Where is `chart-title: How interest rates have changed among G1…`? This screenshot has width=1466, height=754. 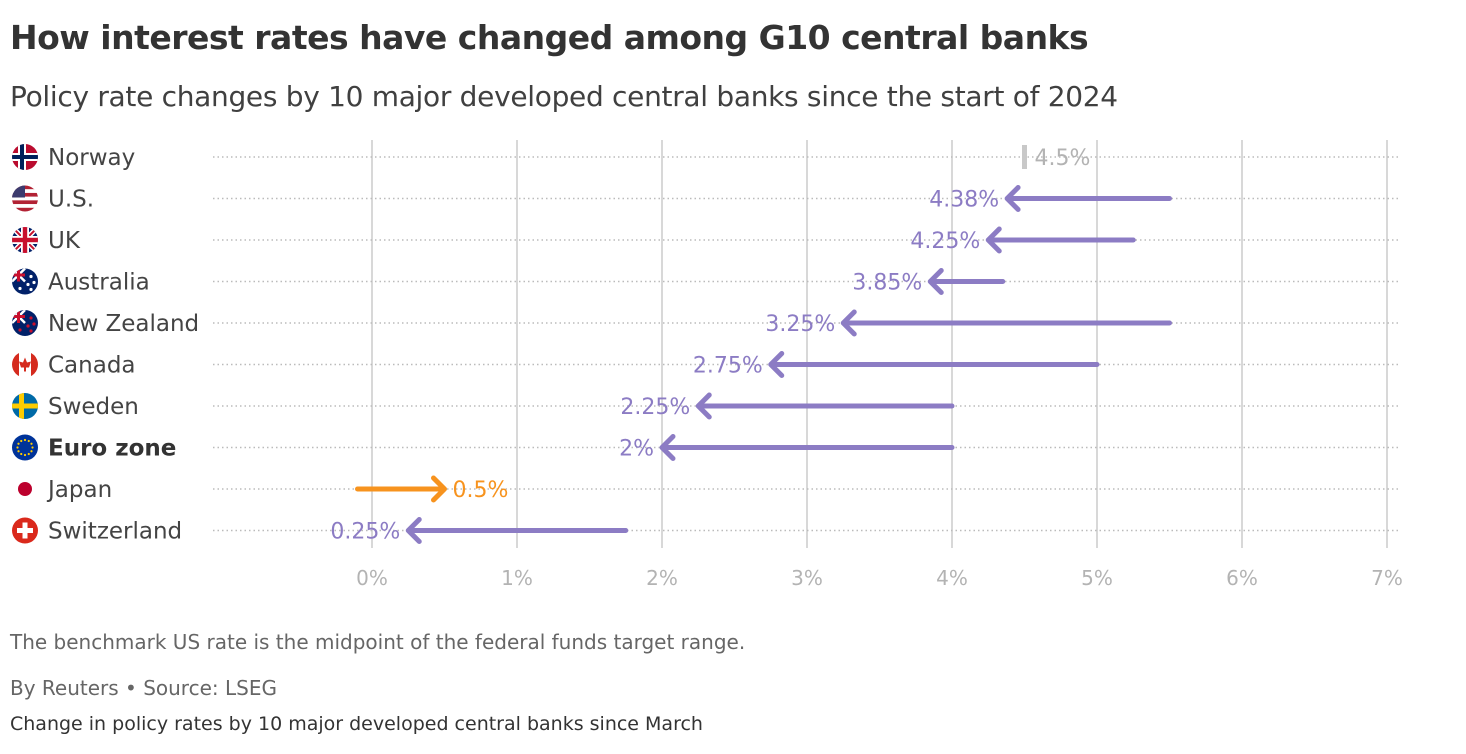 chart-title: How interest rates have changed among G1… is located at coordinates (549, 37).